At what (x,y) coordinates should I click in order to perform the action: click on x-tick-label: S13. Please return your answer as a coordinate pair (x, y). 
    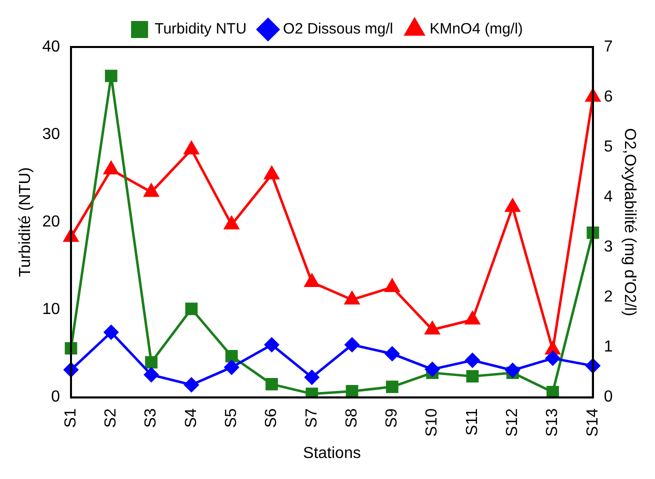
    Looking at the image, I should click on (553, 422).